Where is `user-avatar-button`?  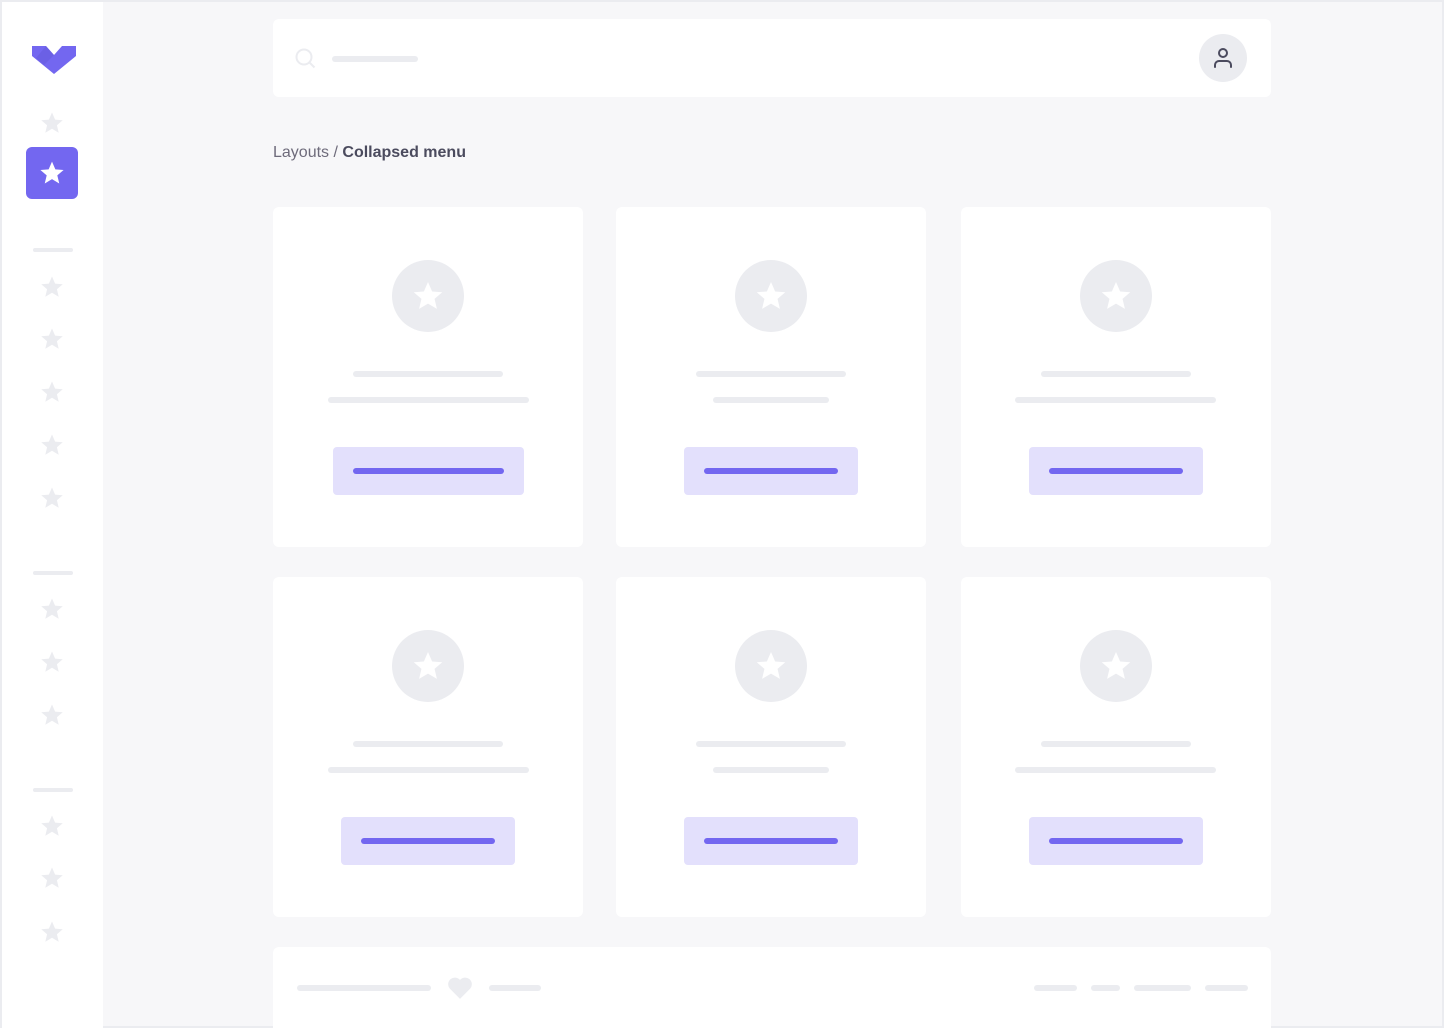 user-avatar-button is located at coordinates (1223, 58).